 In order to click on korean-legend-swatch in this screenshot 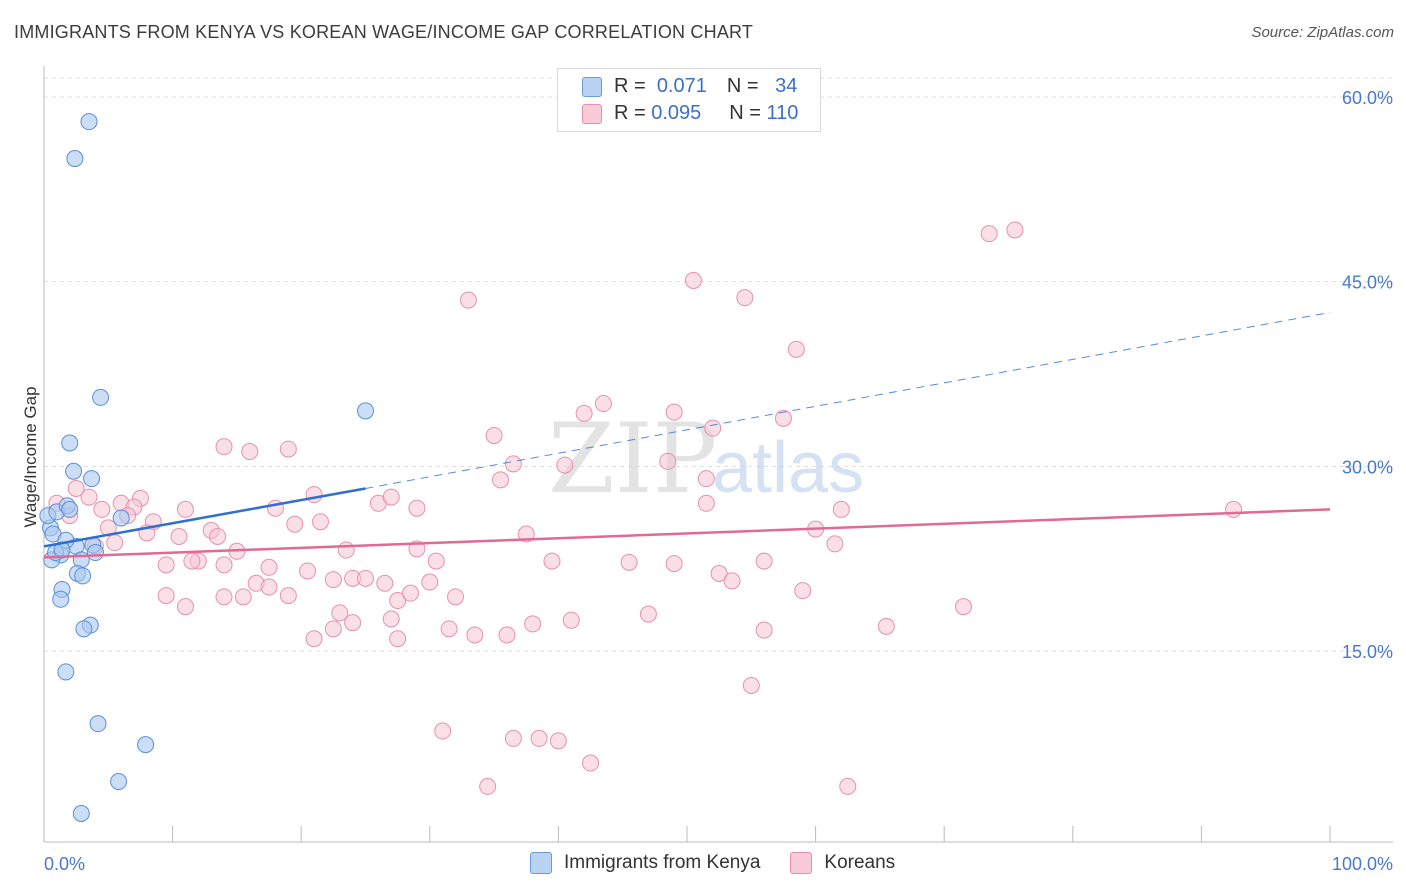, I will do `click(801, 863)`.